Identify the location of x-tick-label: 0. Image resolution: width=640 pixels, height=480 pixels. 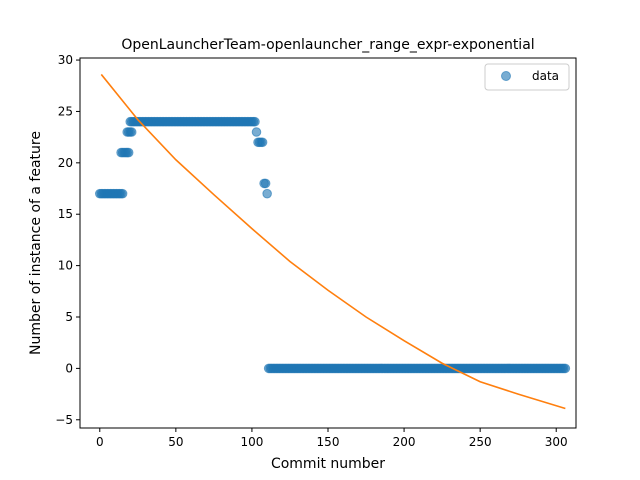
(100, 442).